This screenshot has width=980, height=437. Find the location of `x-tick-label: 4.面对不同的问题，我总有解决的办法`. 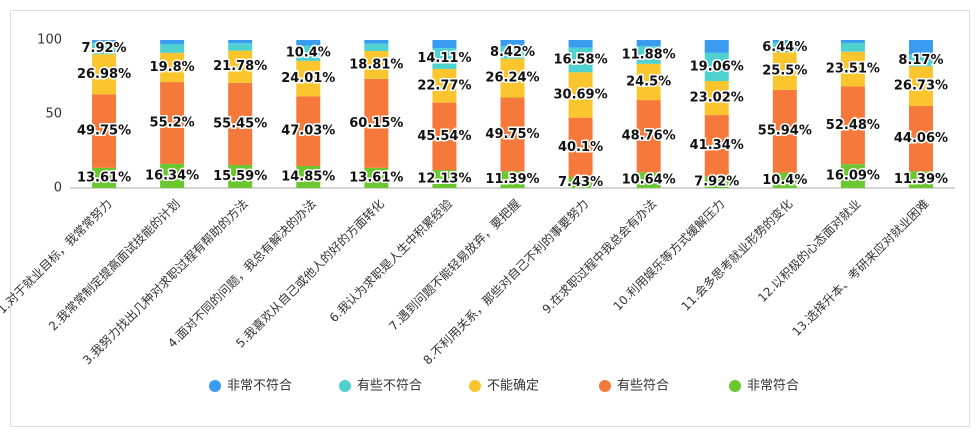

x-tick-label: 4.面对不同的问题，我总有解决的办法 is located at coordinates (241, 273).